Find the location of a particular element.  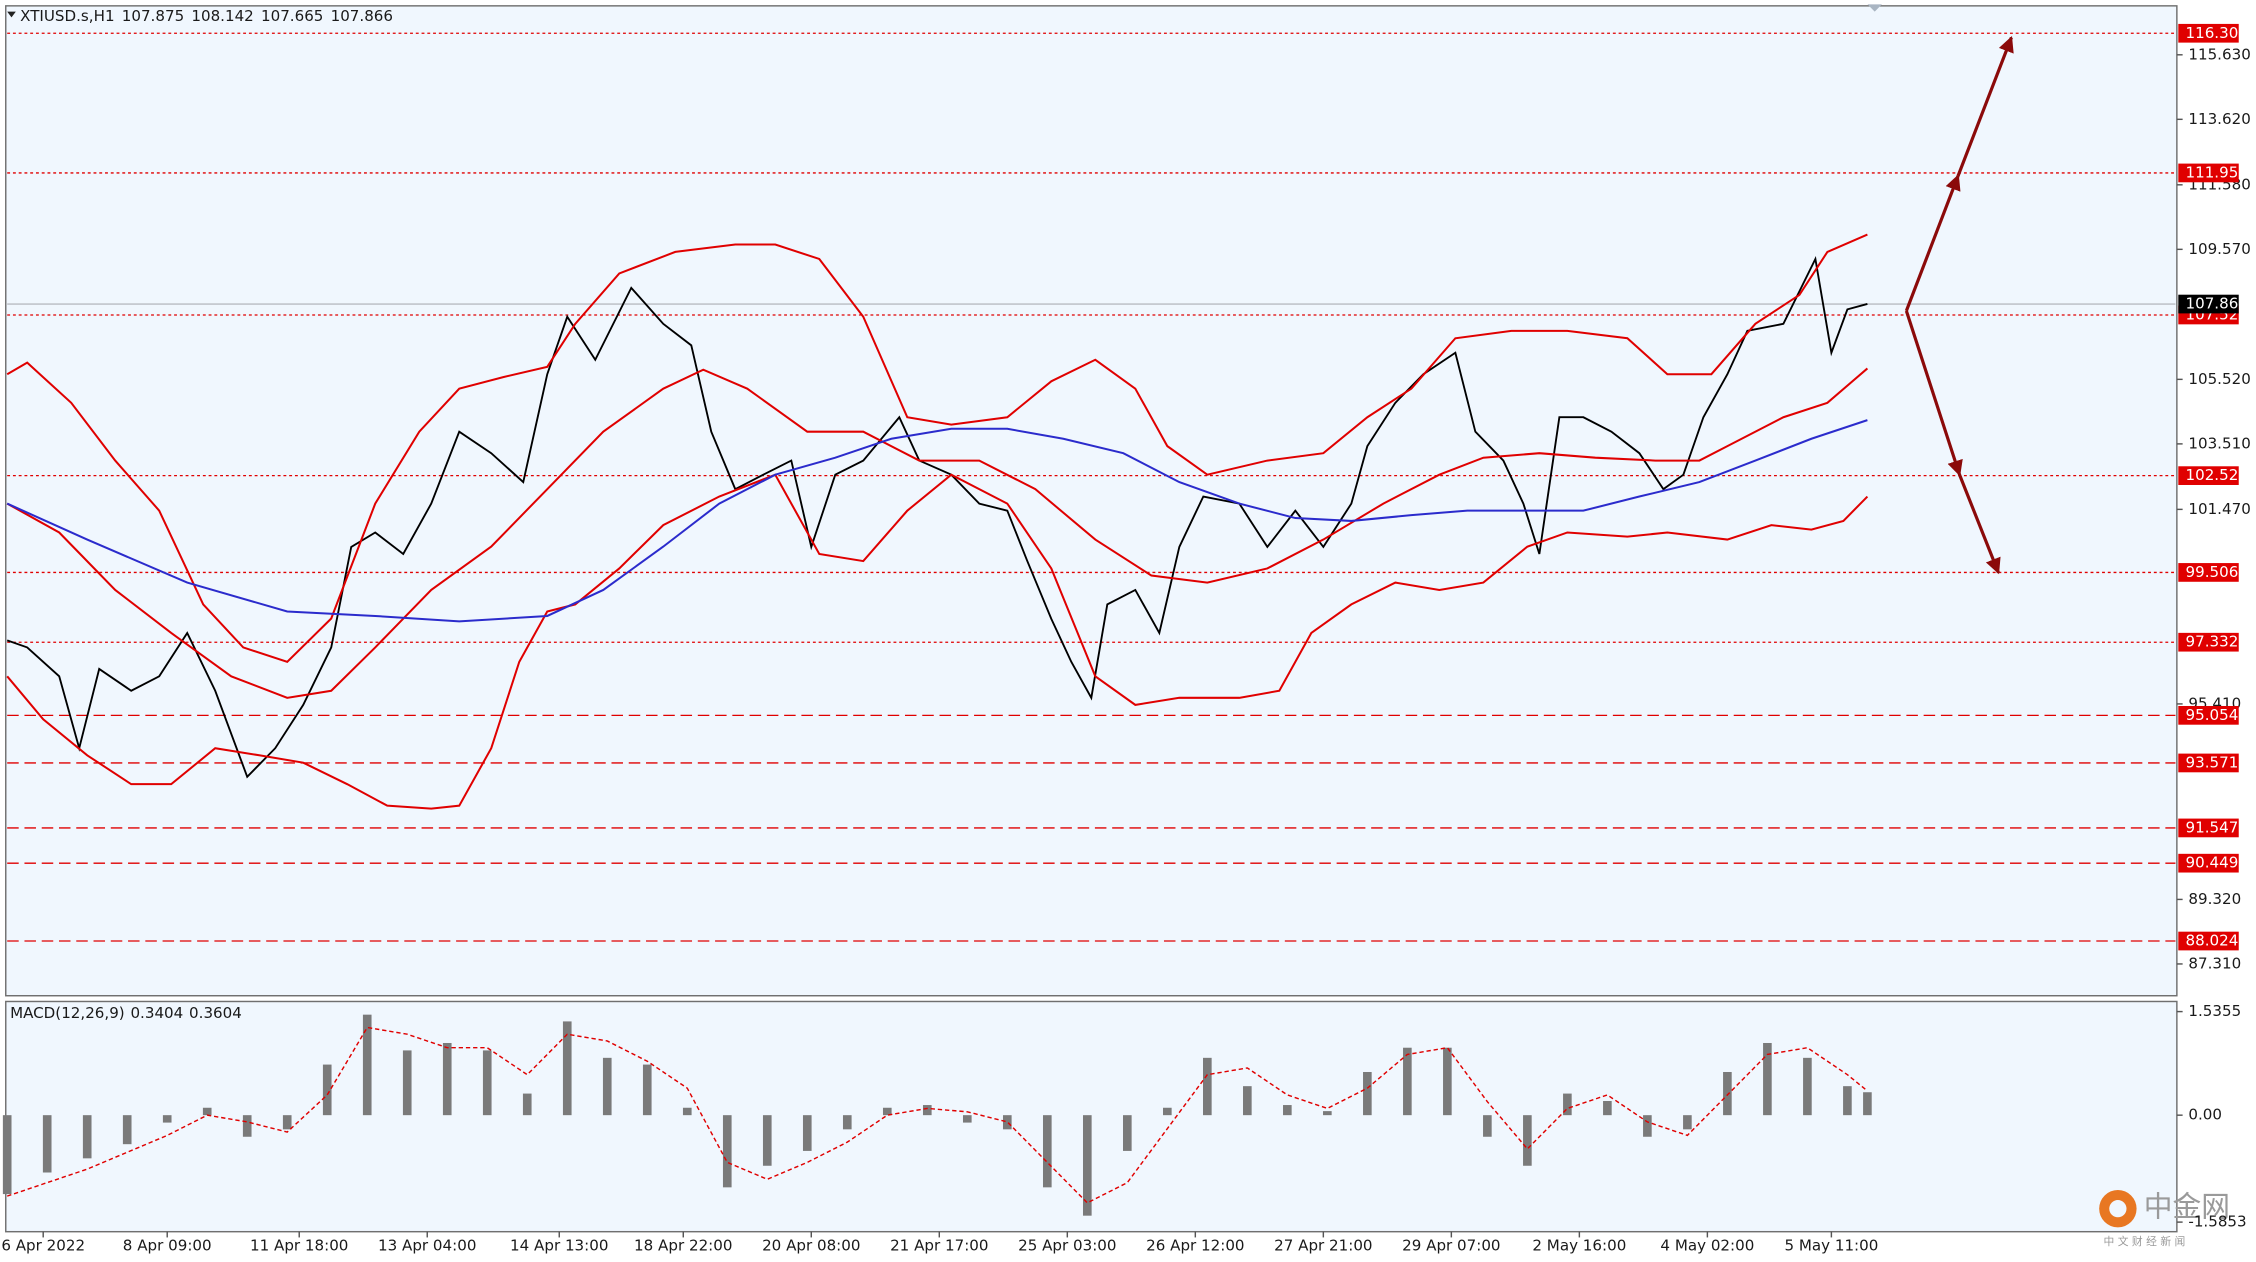

last-price-box is located at coordinates (2208, 304).